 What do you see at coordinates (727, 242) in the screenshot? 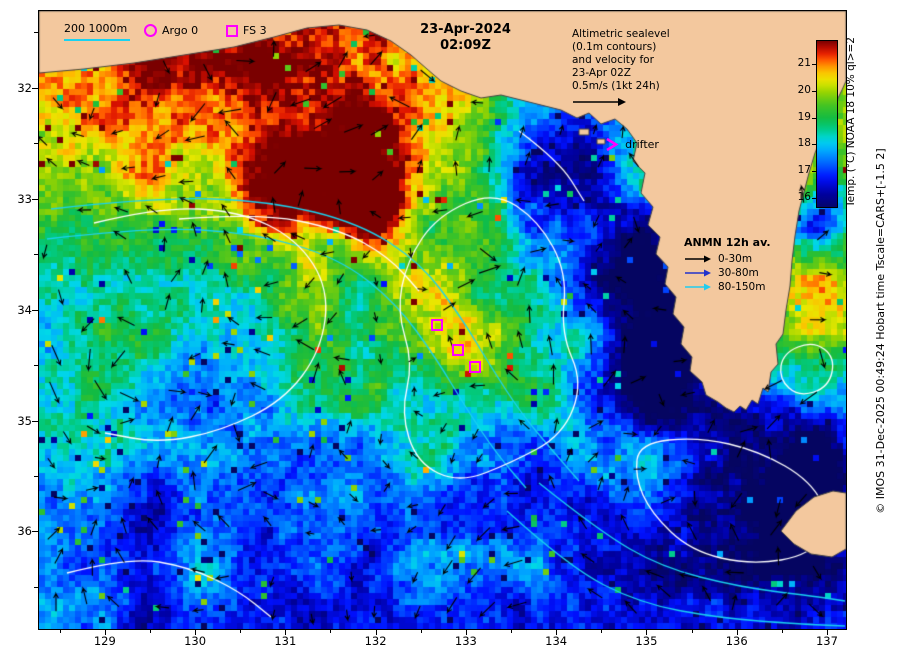
I see `anmn-legend-title: ANMN 12h av.` at bounding box center [727, 242].